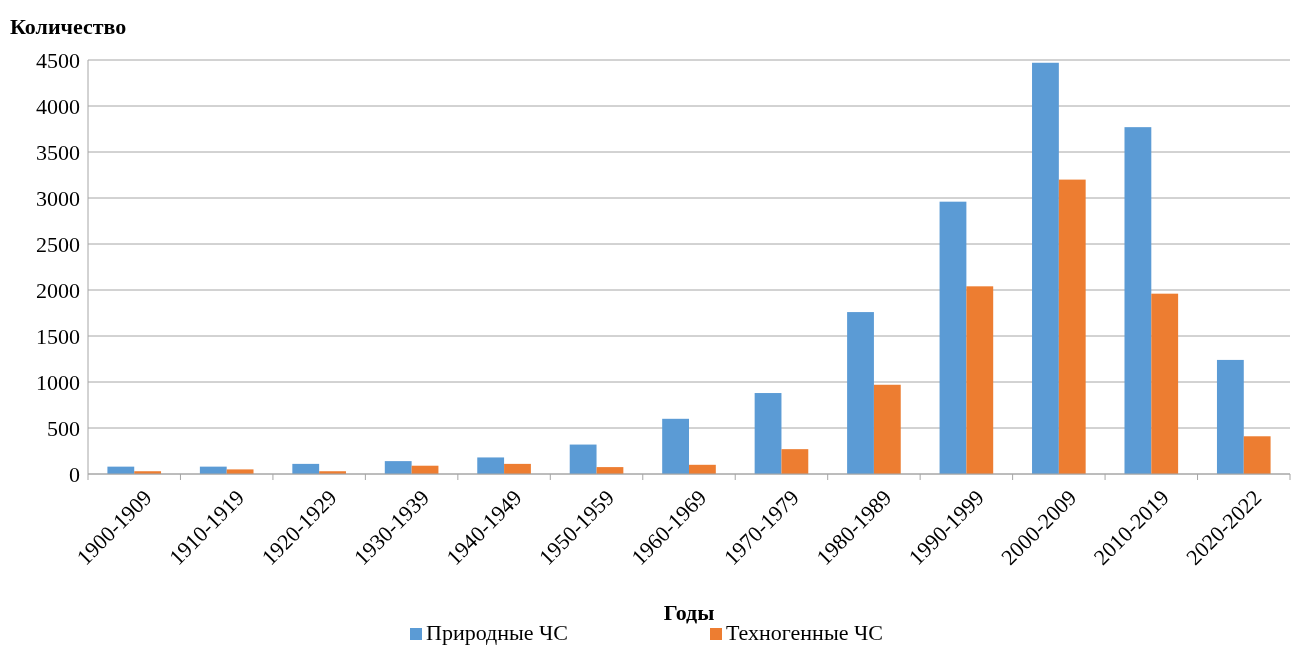 This screenshot has width=1298, height=654. I want to click on y-axis-title: Количество, so click(68, 26).